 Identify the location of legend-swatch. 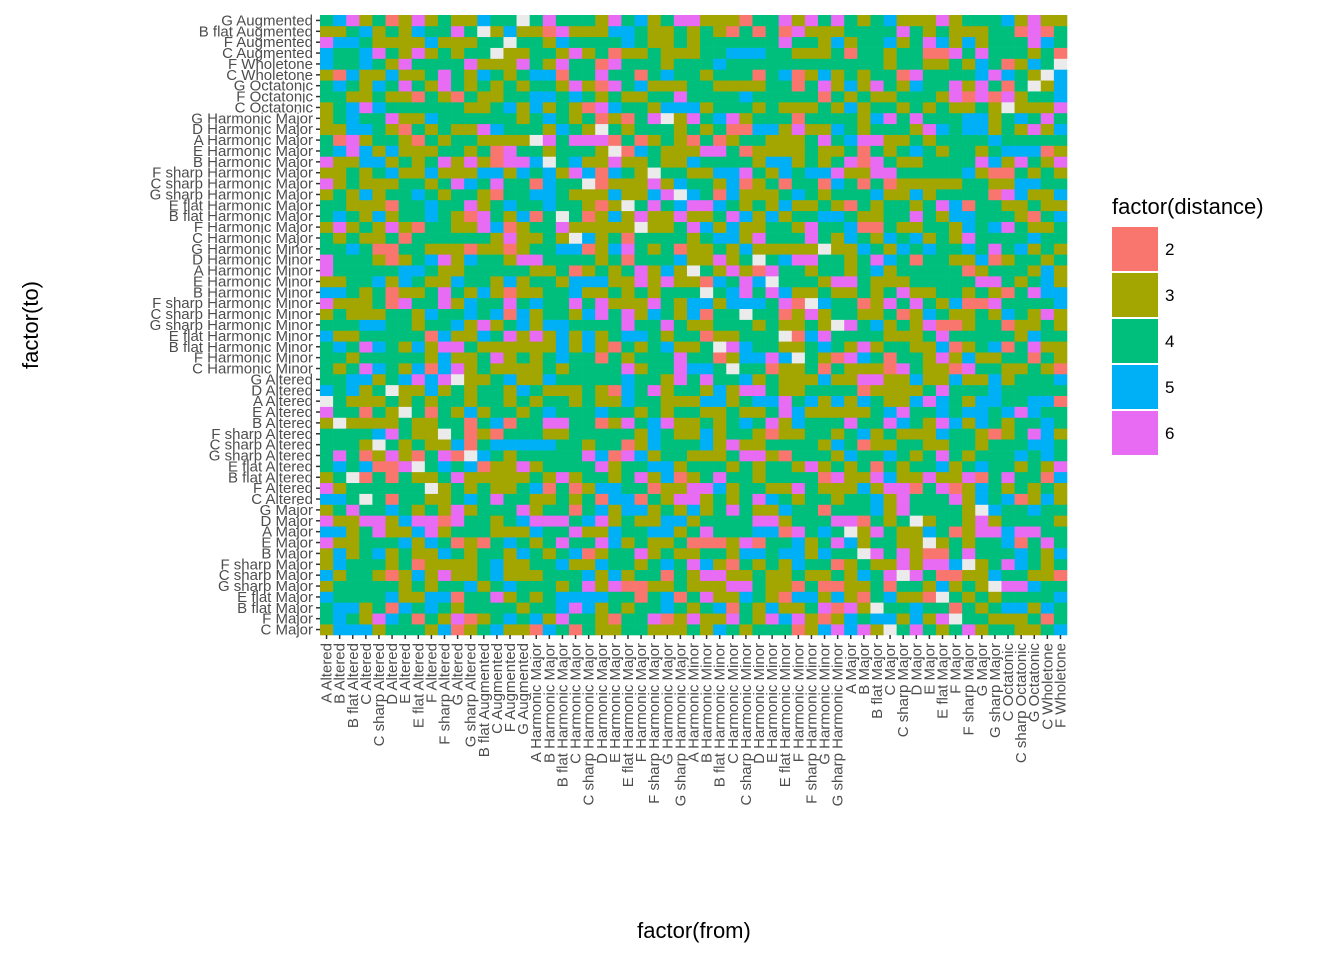
(1135, 433).